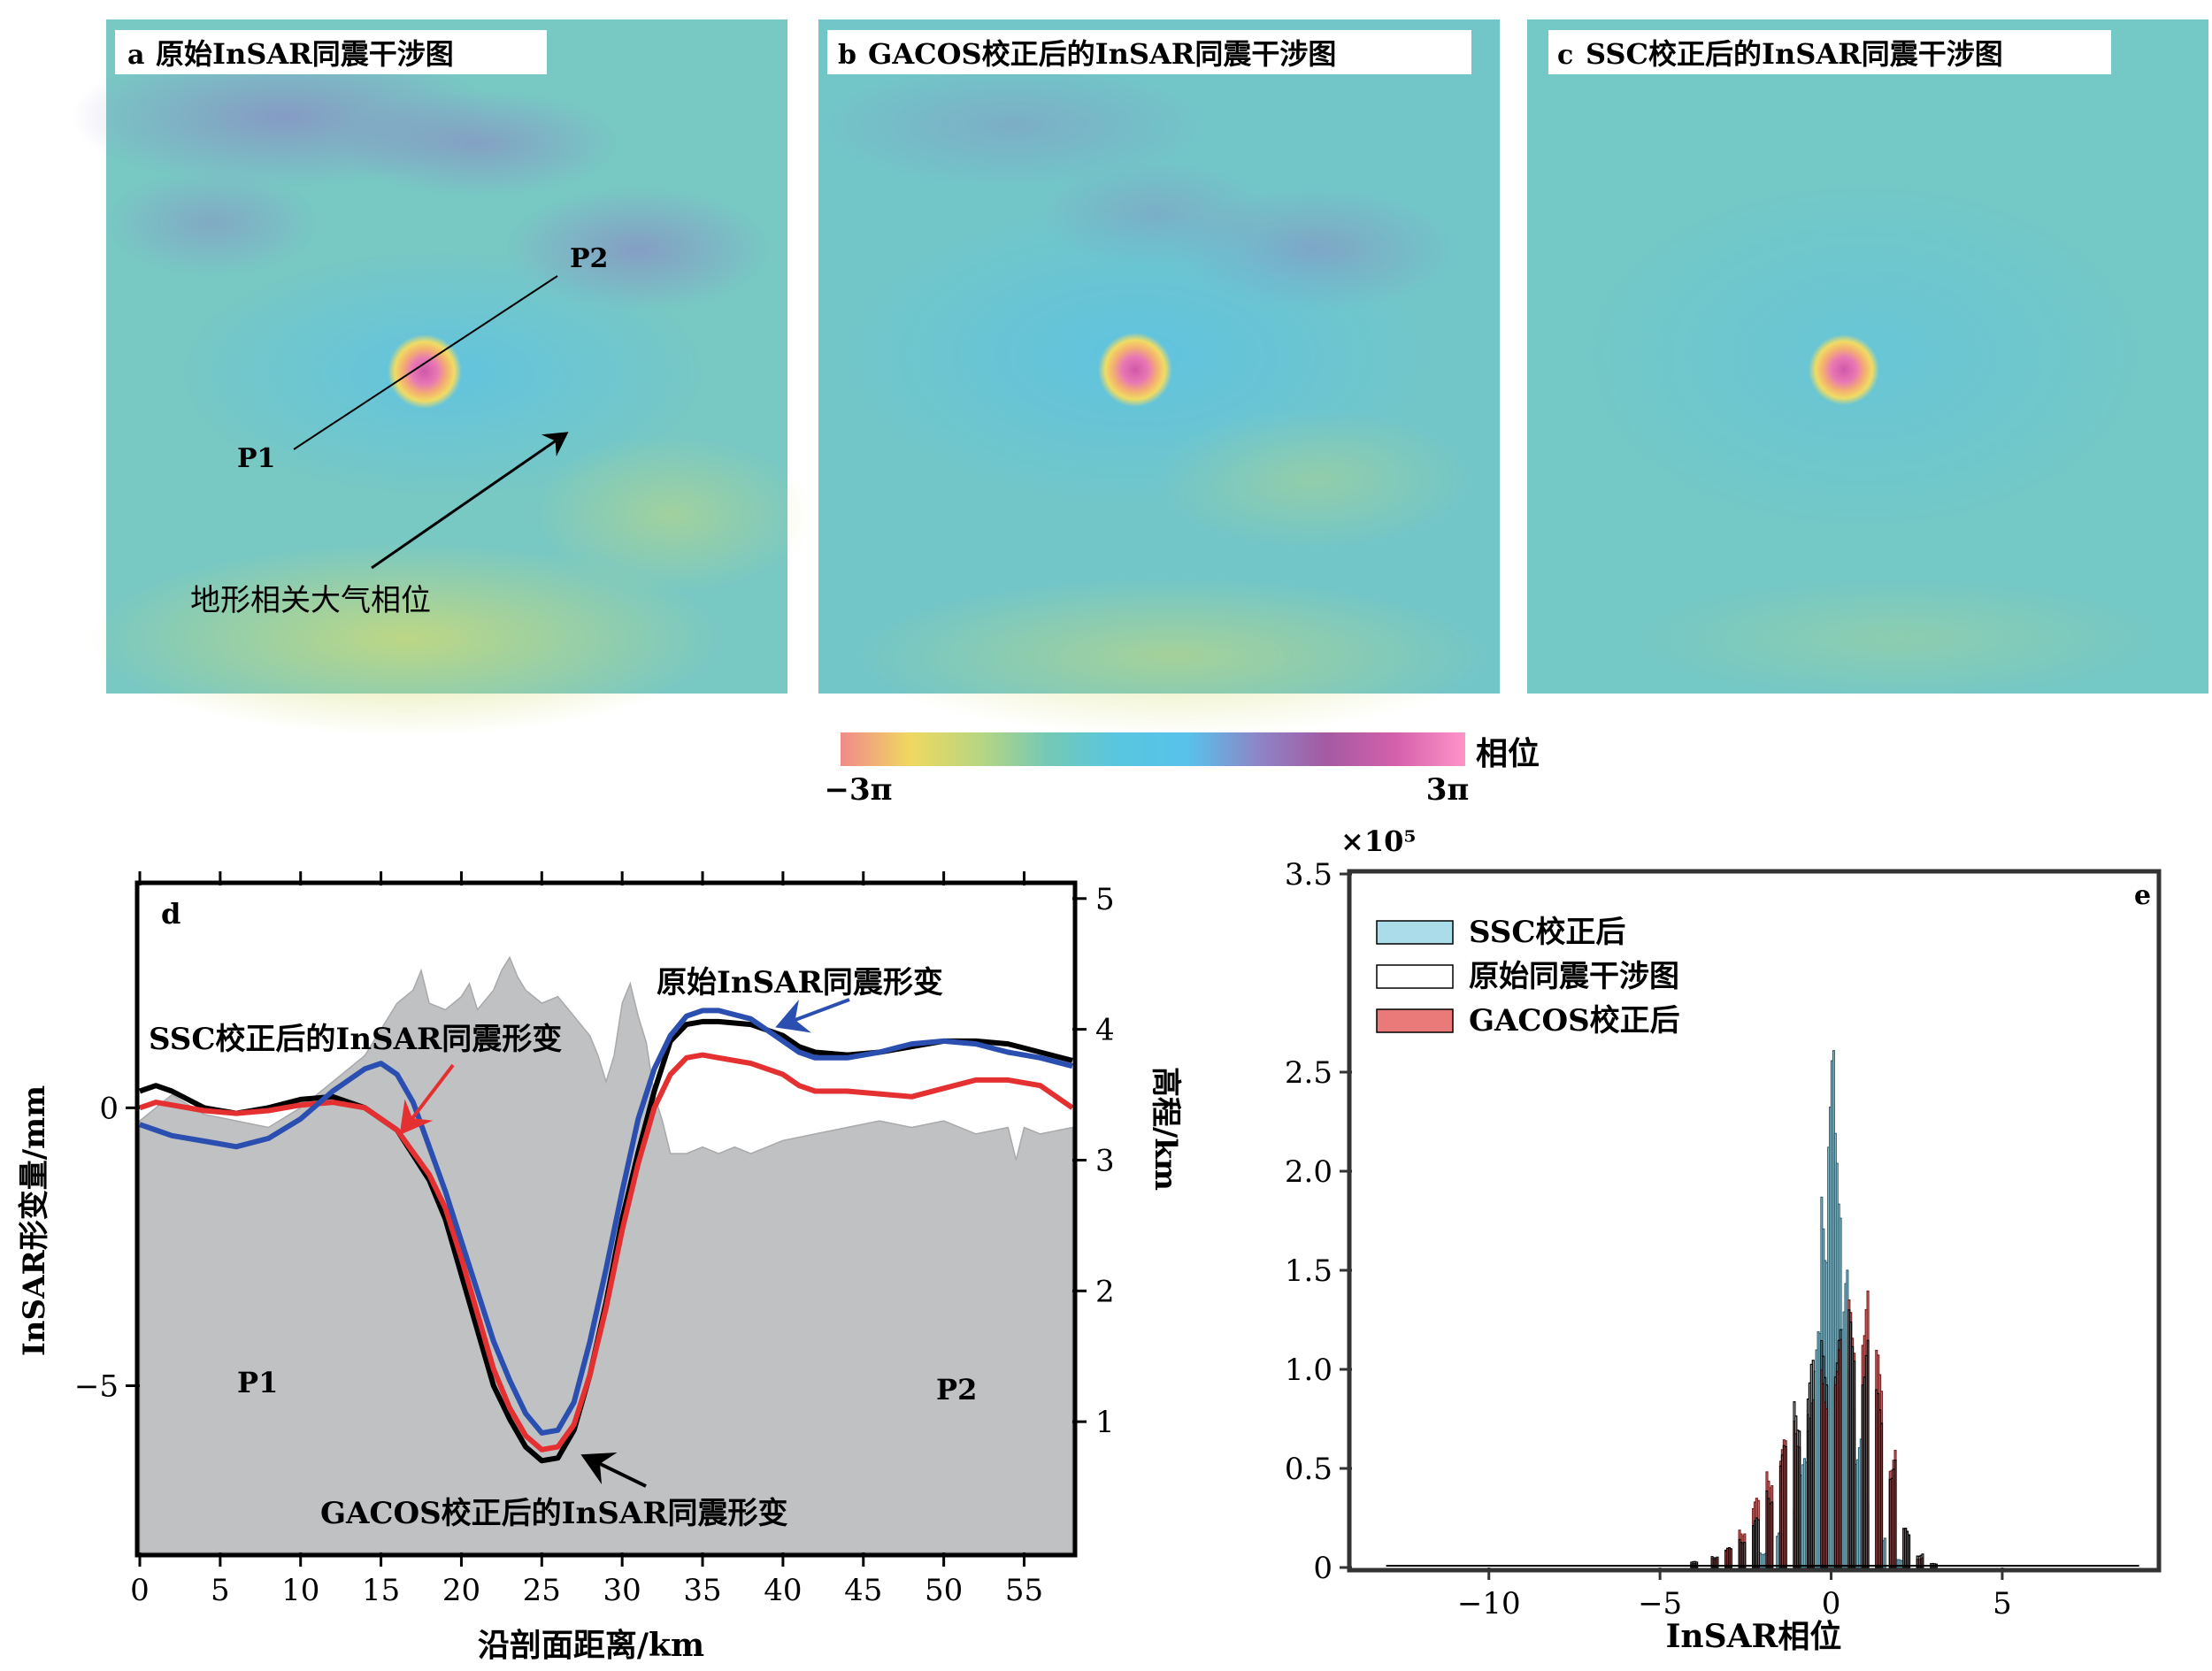 The image size is (2212, 1671). Describe the element at coordinates (1309, 1271) in the screenshot. I see `y-tick-label: 1.5` at that location.